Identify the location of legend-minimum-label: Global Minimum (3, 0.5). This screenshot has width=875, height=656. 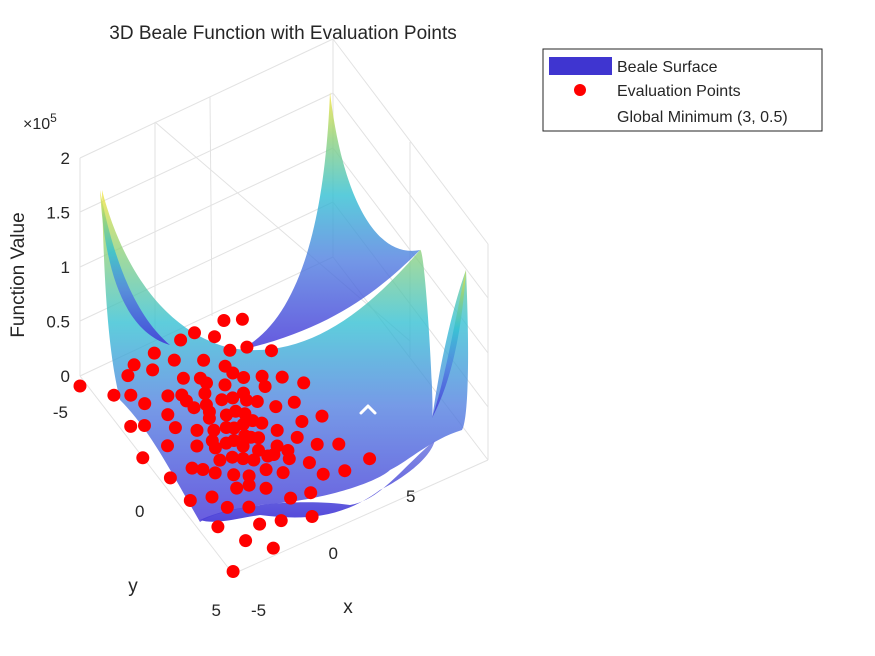
(702, 117).